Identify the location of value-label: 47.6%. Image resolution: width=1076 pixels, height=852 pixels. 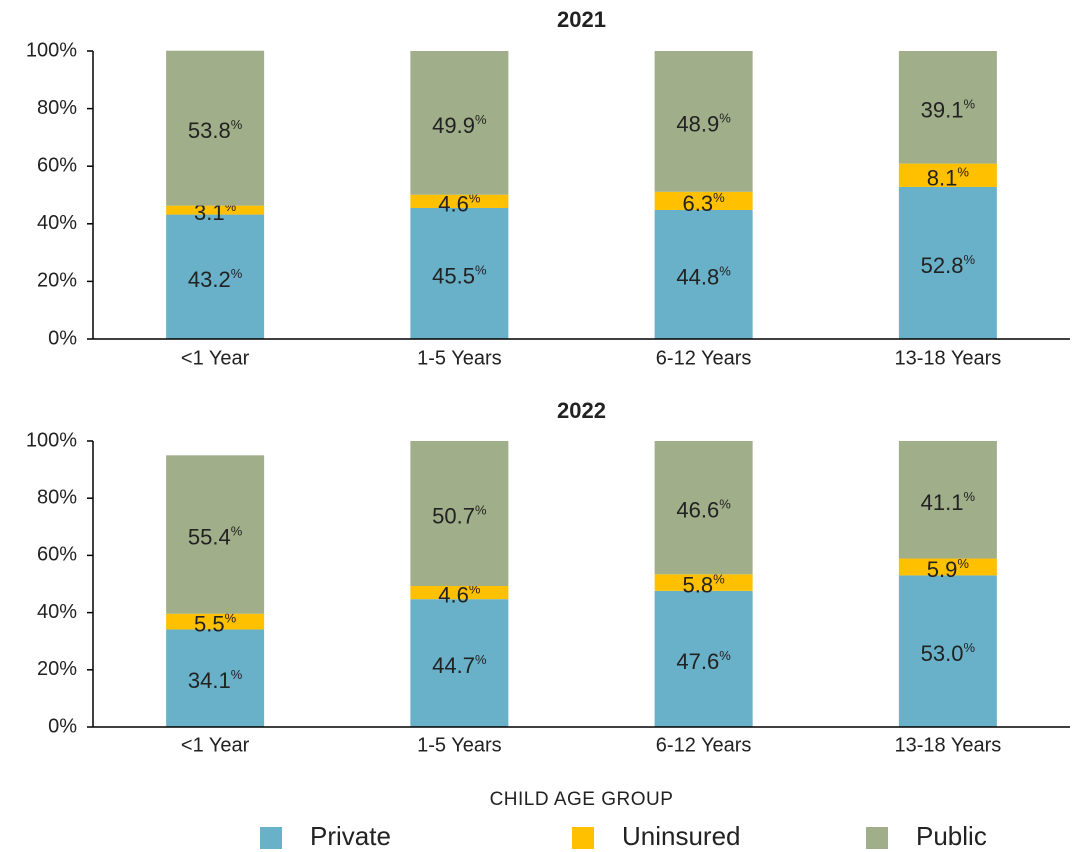
(703, 660).